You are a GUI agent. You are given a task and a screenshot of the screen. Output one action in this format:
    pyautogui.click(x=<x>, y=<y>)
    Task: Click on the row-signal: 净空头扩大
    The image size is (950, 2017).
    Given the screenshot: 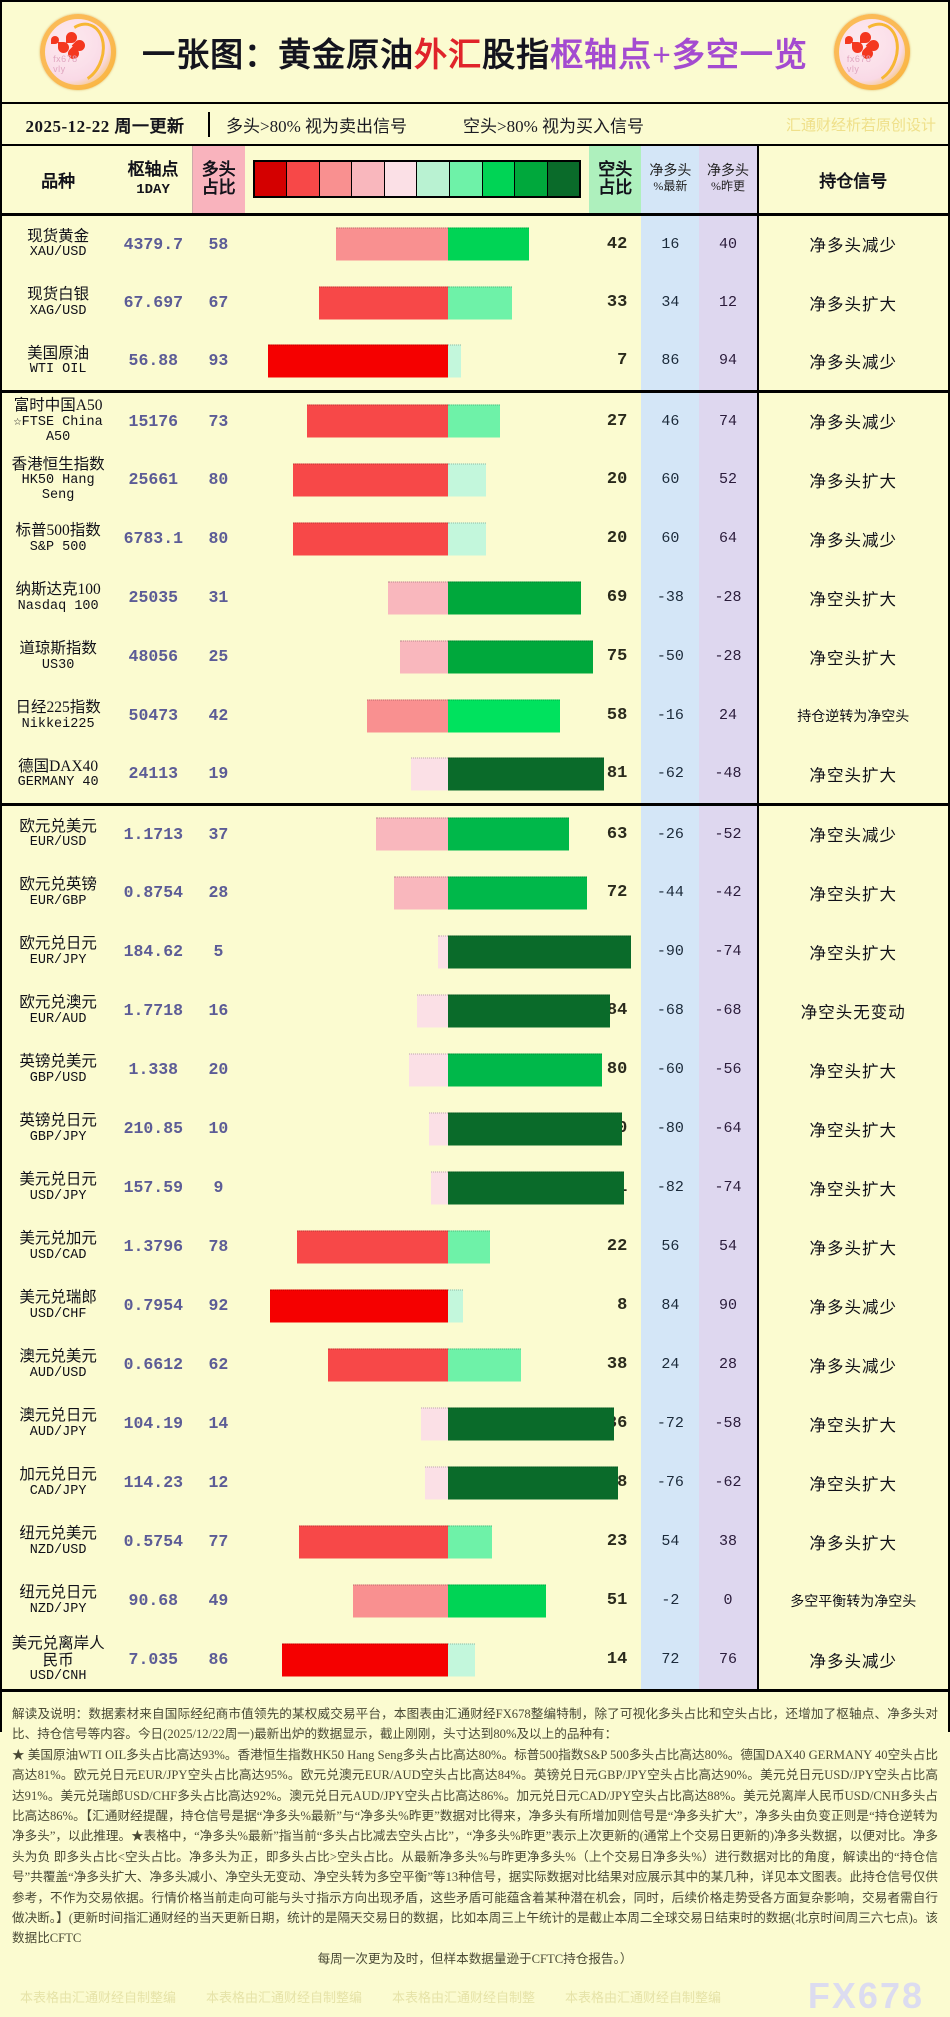 What is the action you would take?
    pyautogui.click(x=852, y=951)
    